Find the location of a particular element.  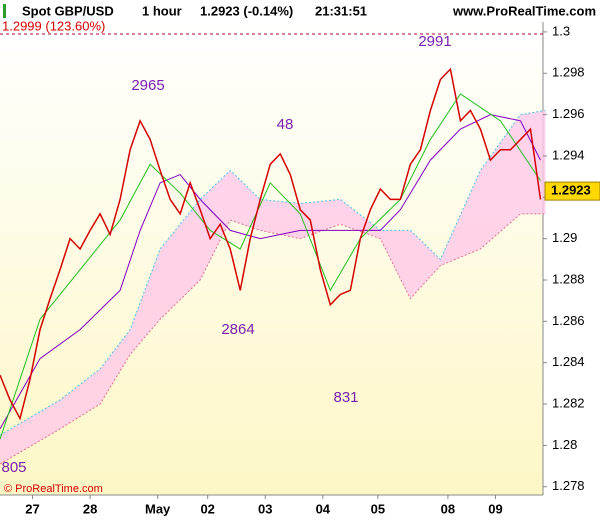

last-price-box is located at coordinates (572, 191).